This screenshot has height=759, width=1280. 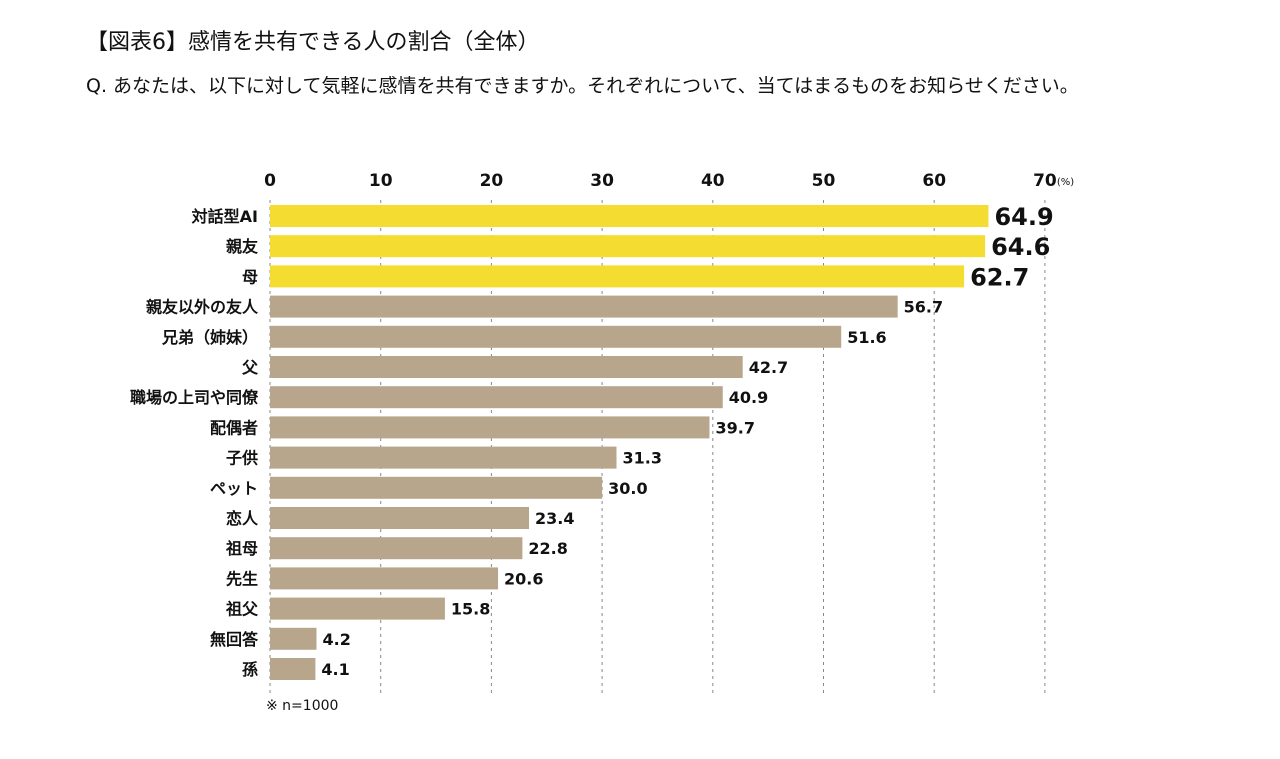 I want to click on x-tick-label: 30, so click(x=602, y=181).